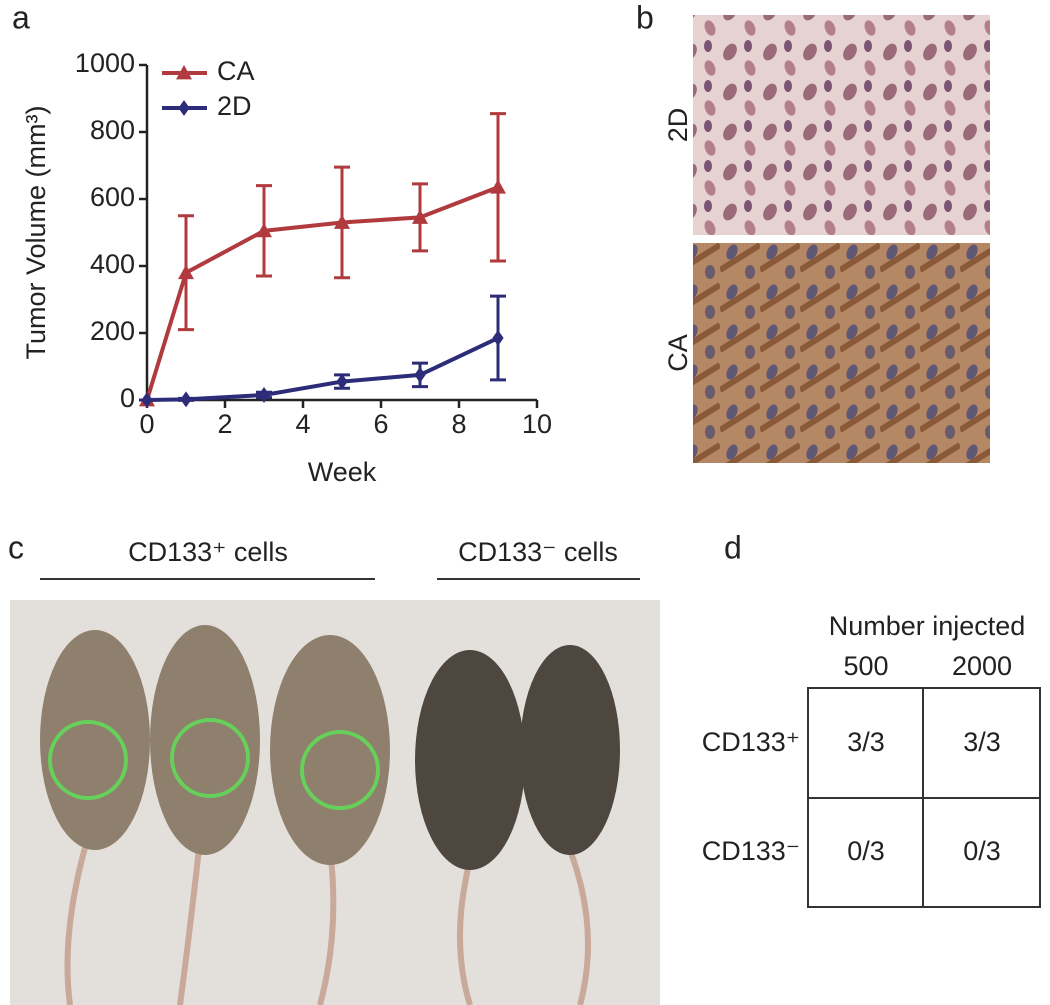  What do you see at coordinates (982, 666) in the screenshot?
I see `column-header: 2000` at bounding box center [982, 666].